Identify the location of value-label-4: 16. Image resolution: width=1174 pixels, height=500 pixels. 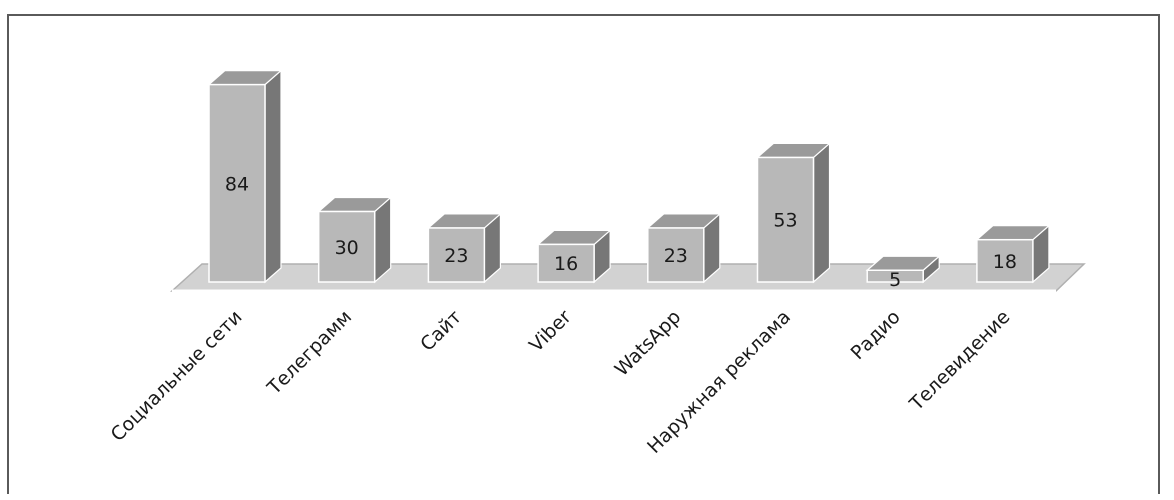
(566, 264).